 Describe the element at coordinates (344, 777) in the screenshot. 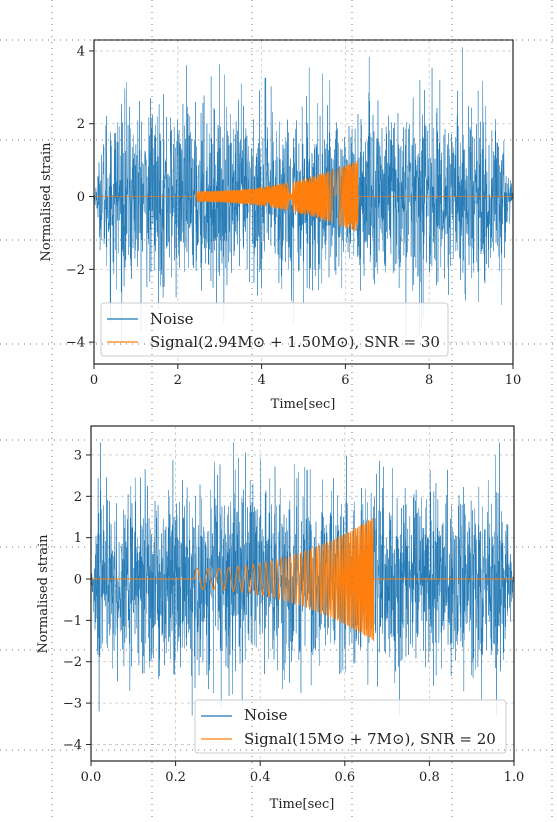

I see `bottom-x-tick-label: 0.6` at that location.